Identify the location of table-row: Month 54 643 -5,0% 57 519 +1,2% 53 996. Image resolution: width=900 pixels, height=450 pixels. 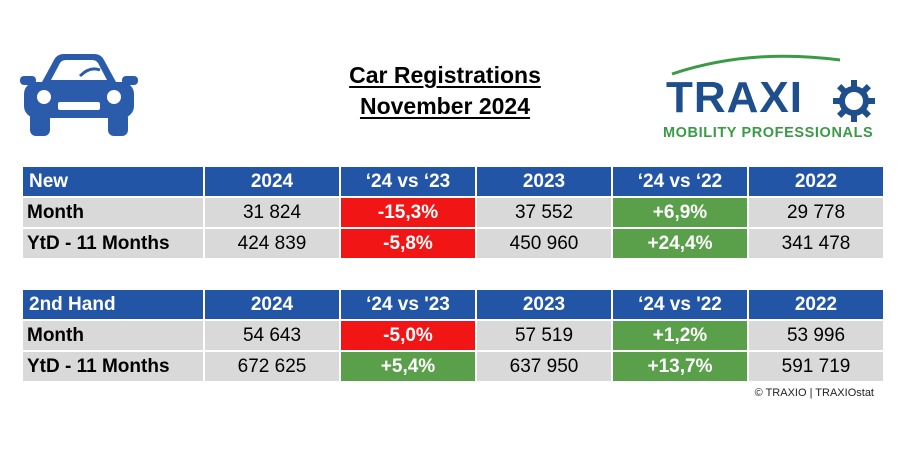
(453, 335).